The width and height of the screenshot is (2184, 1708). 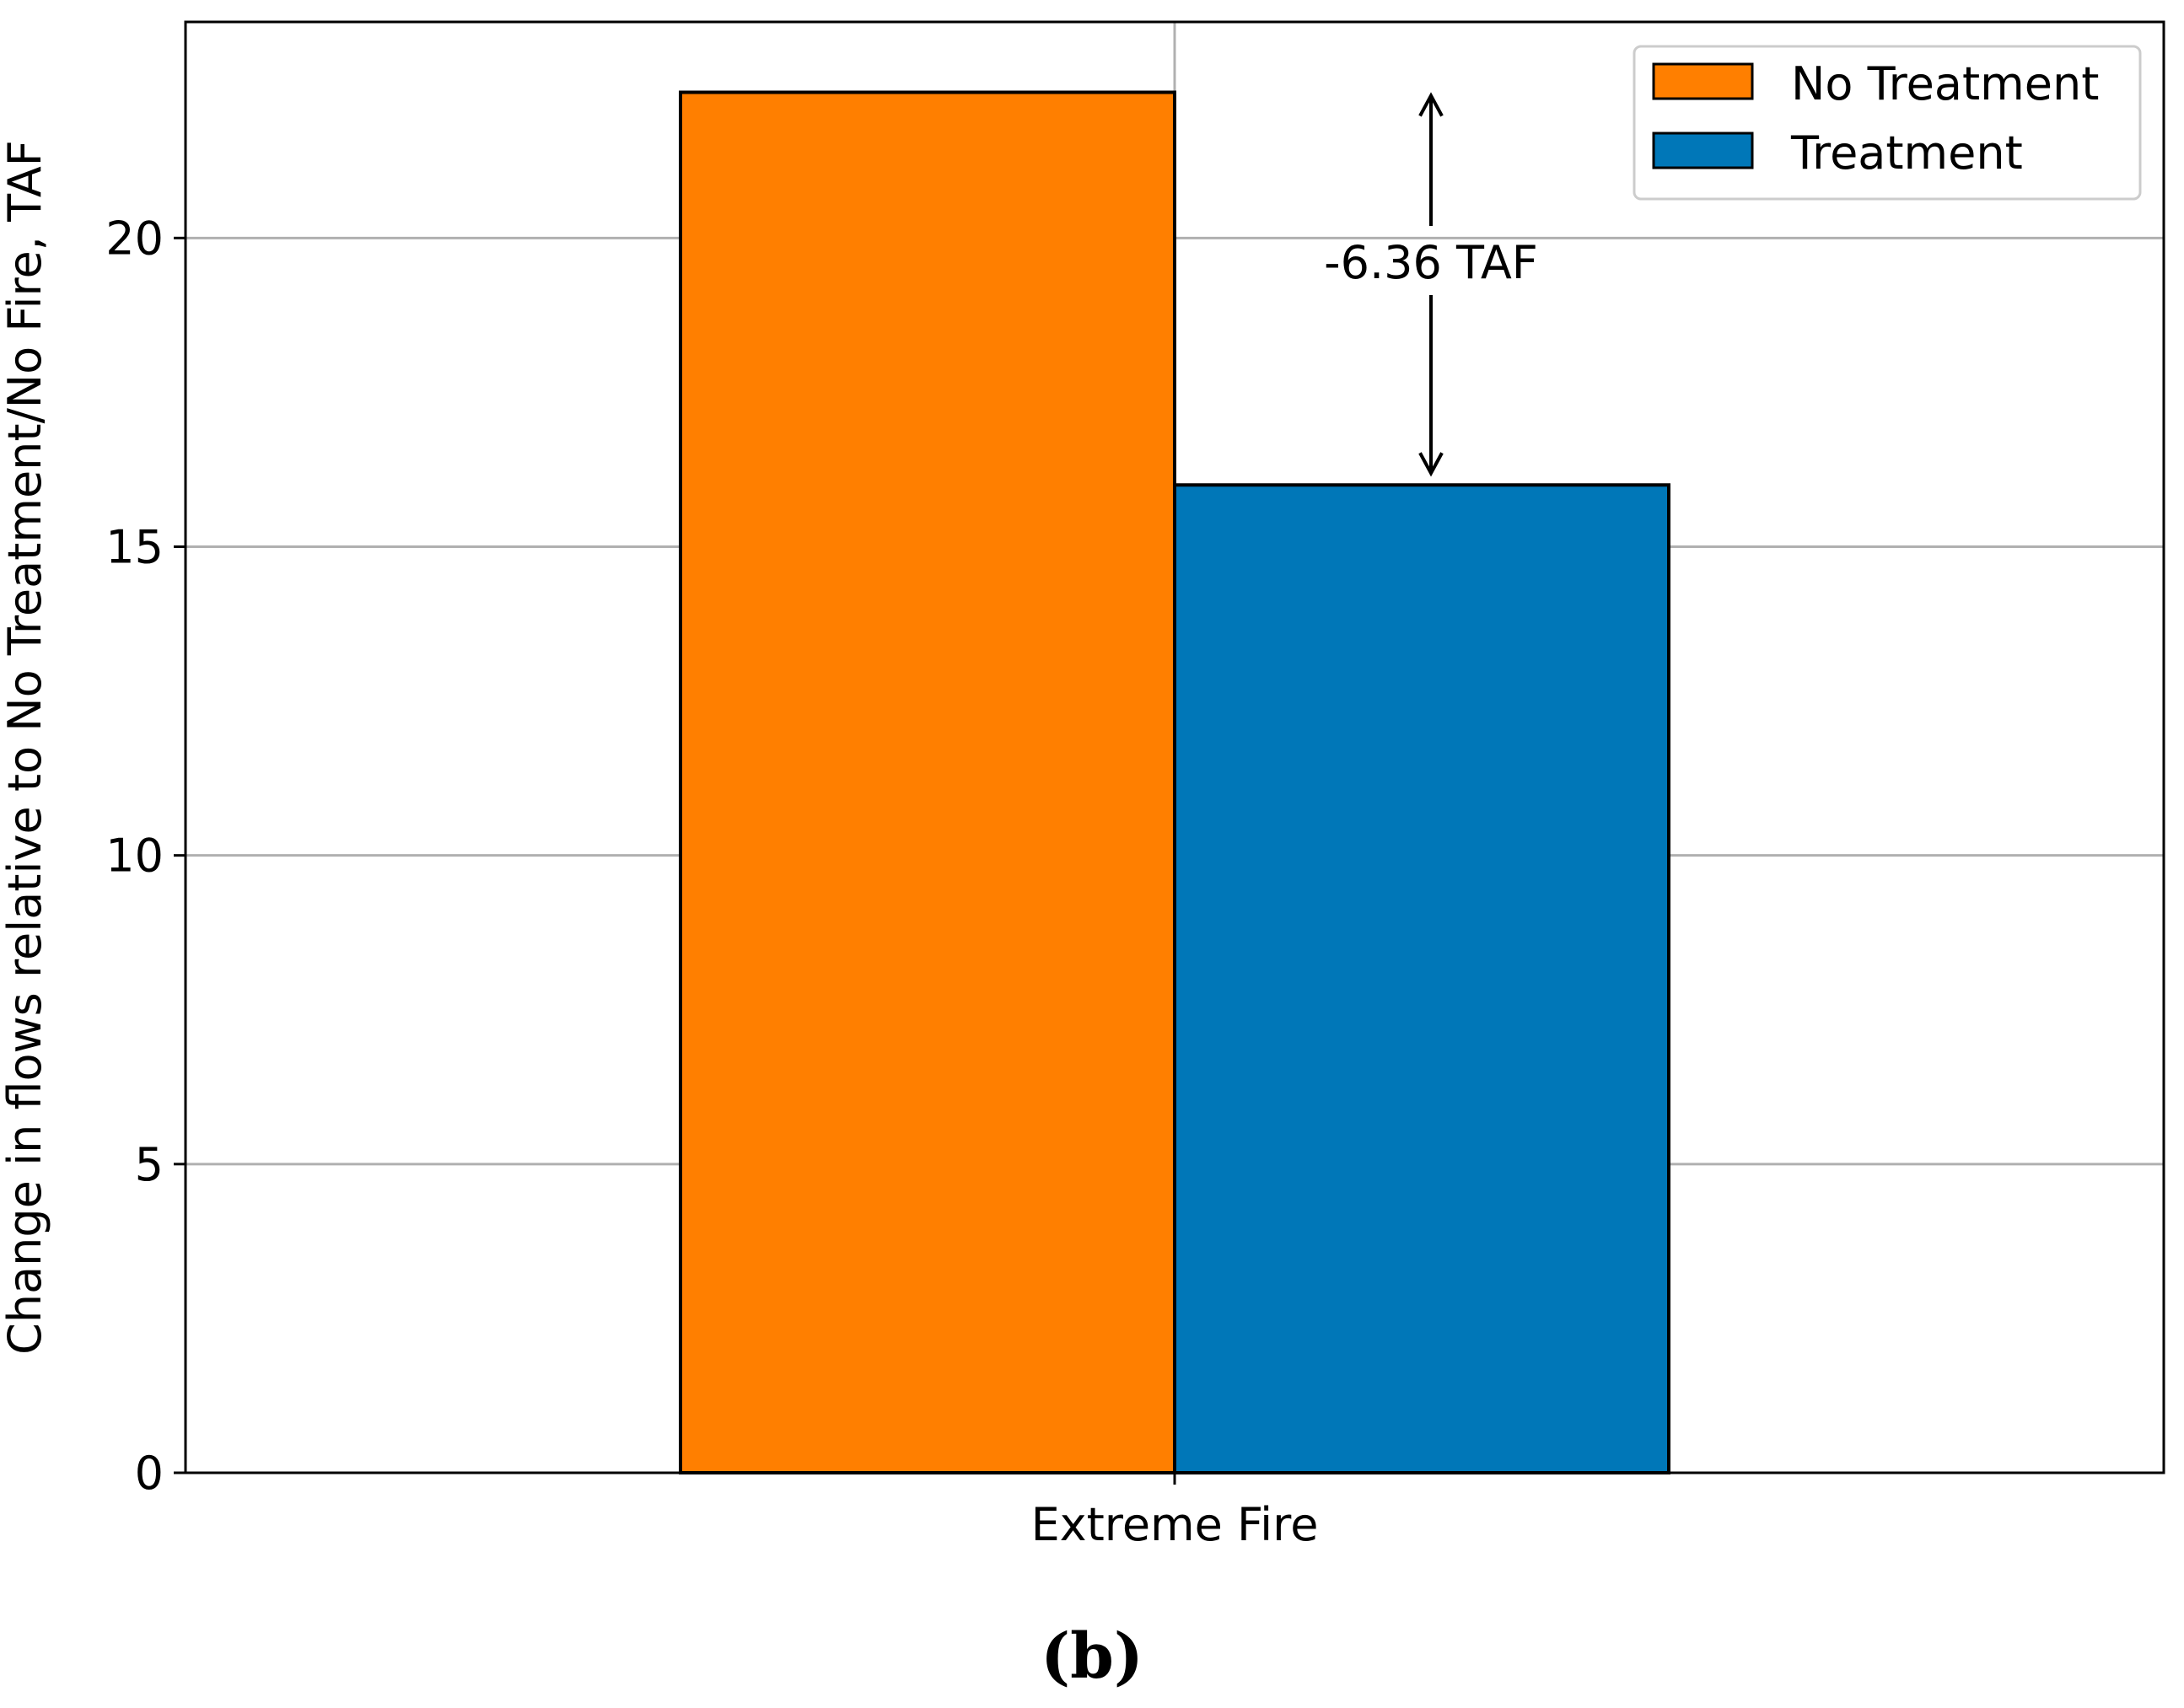 What do you see at coordinates (1421, 978) in the screenshot?
I see `bar-treatment` at bounding box center [1421, 978].